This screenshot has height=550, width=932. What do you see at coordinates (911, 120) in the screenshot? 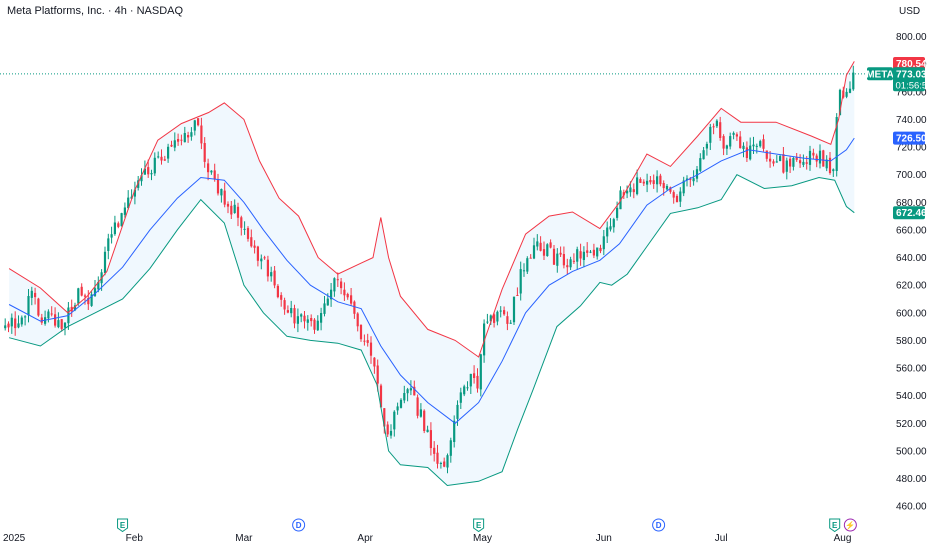
I see `y-tick-label: 740.00` at bounding box center [911, 120].